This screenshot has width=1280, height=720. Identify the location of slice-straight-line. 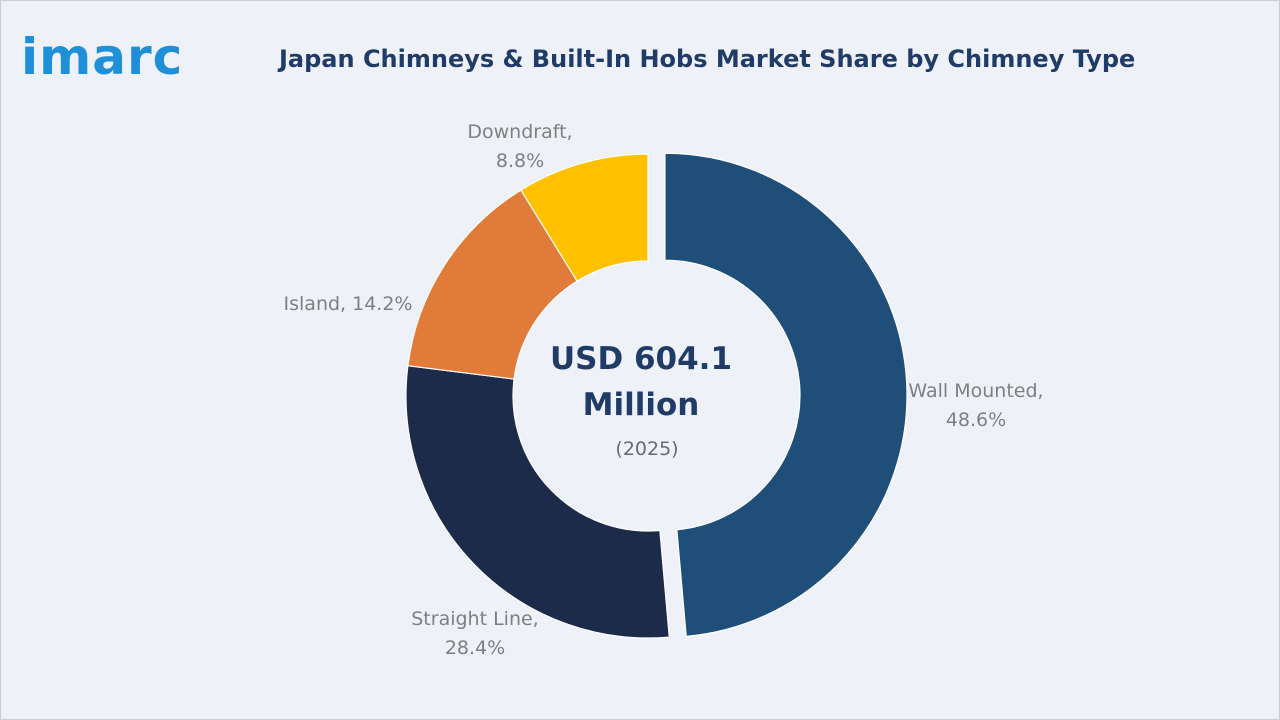
(537, 501).